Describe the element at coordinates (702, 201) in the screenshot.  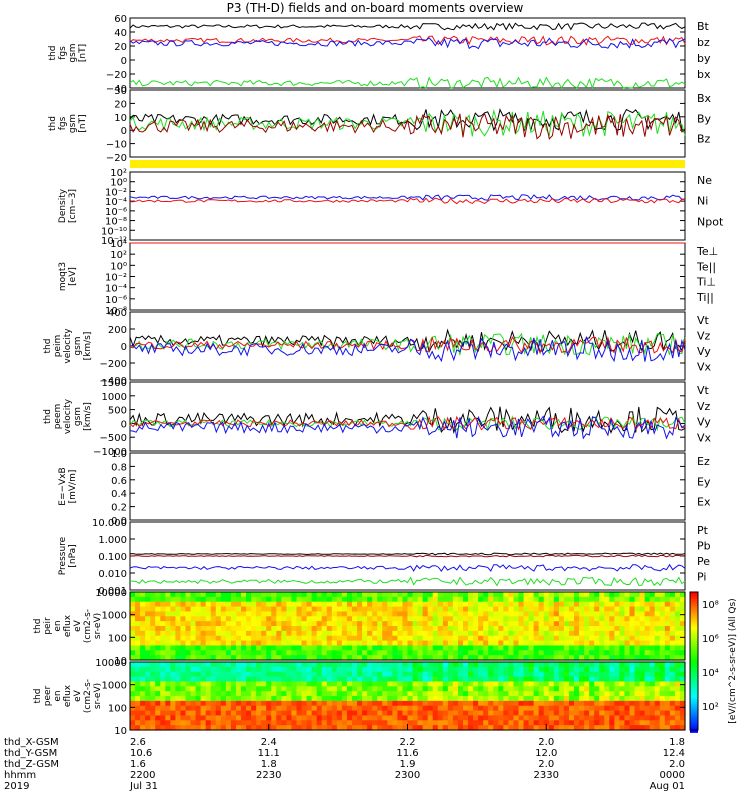
I see `legend-ni: Ni` at that location.